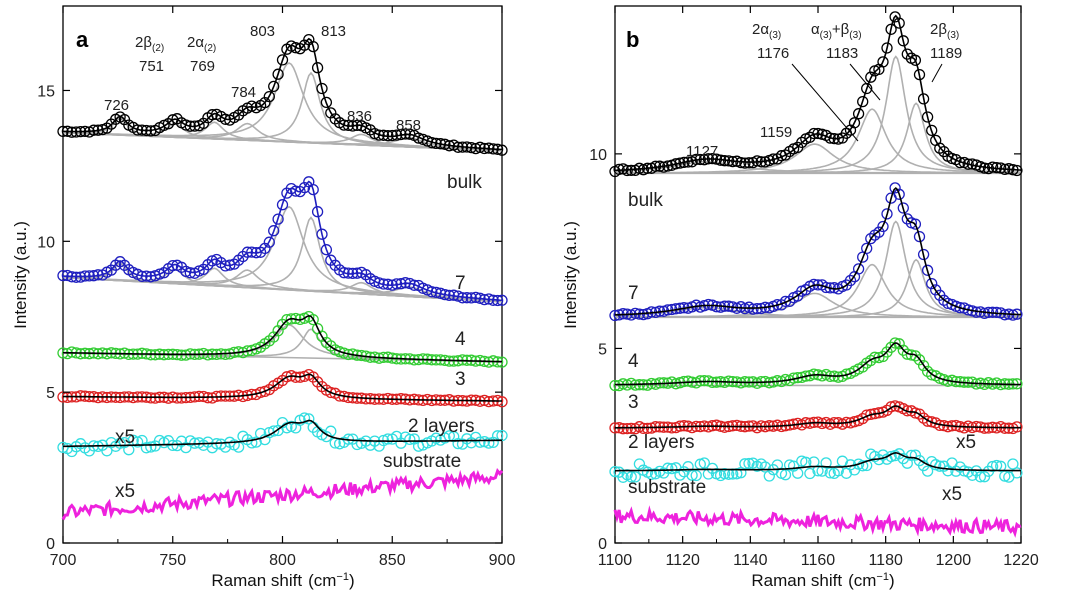  What do you see at coordinates (125, 437) in the screenshot?
I see `scale-label-x5-2layers: x5` at bounding box center [125, 437].